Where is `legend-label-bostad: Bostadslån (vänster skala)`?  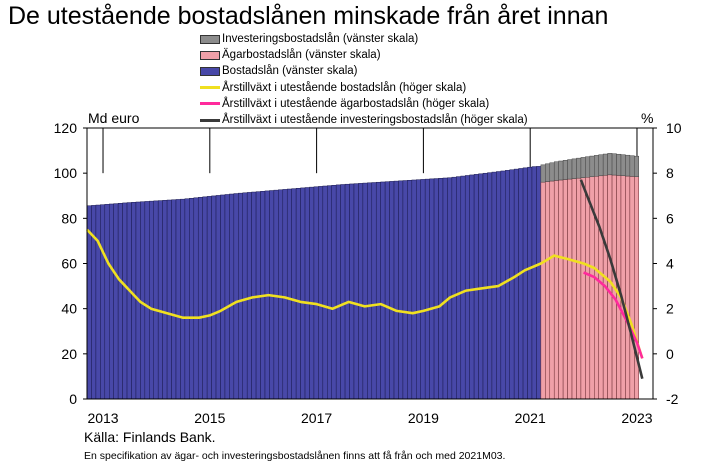
legend-label-bostad: Bostadslån (vänster skala) is located at coordinates (290, 71).